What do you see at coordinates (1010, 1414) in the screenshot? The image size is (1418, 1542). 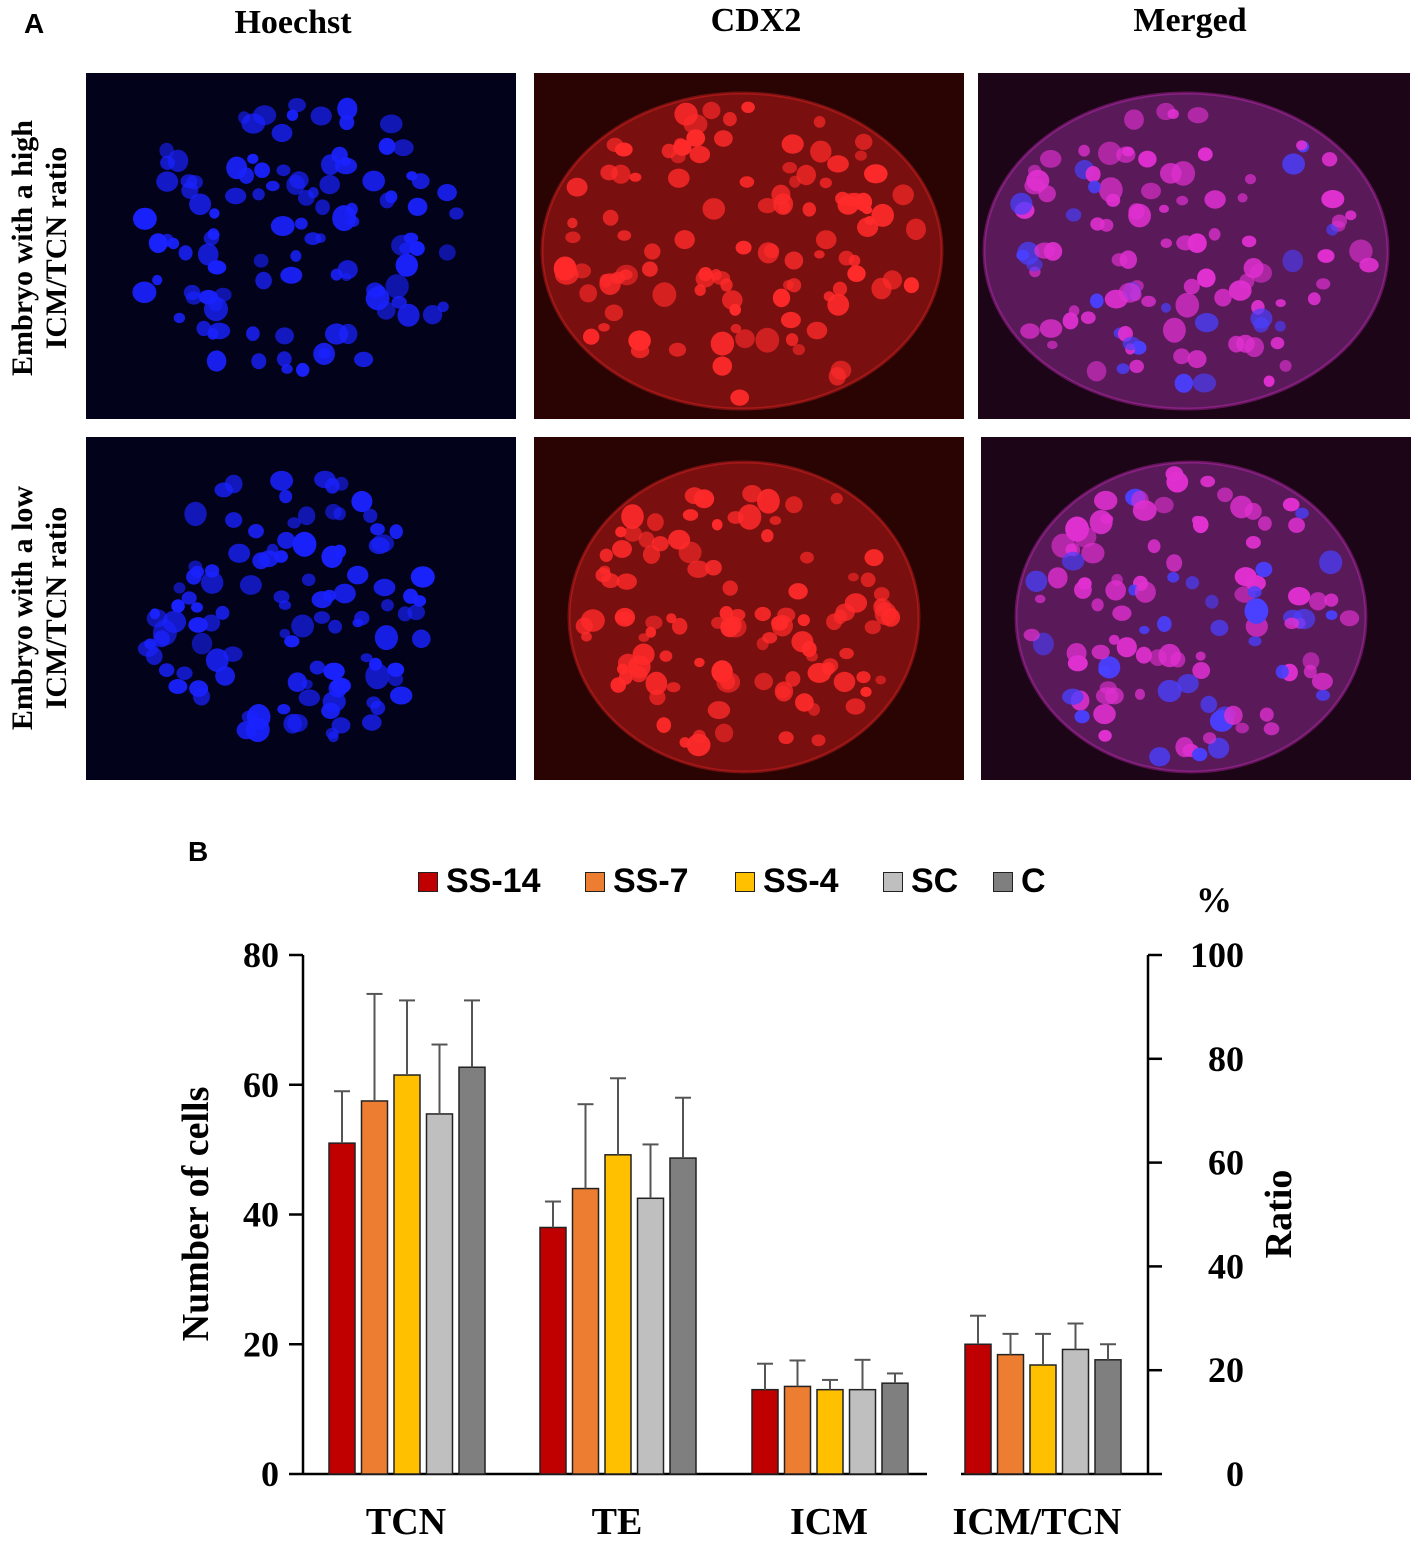 I see `bar-ss-7-icm-tcn` at bounding box center [1010, 1414].